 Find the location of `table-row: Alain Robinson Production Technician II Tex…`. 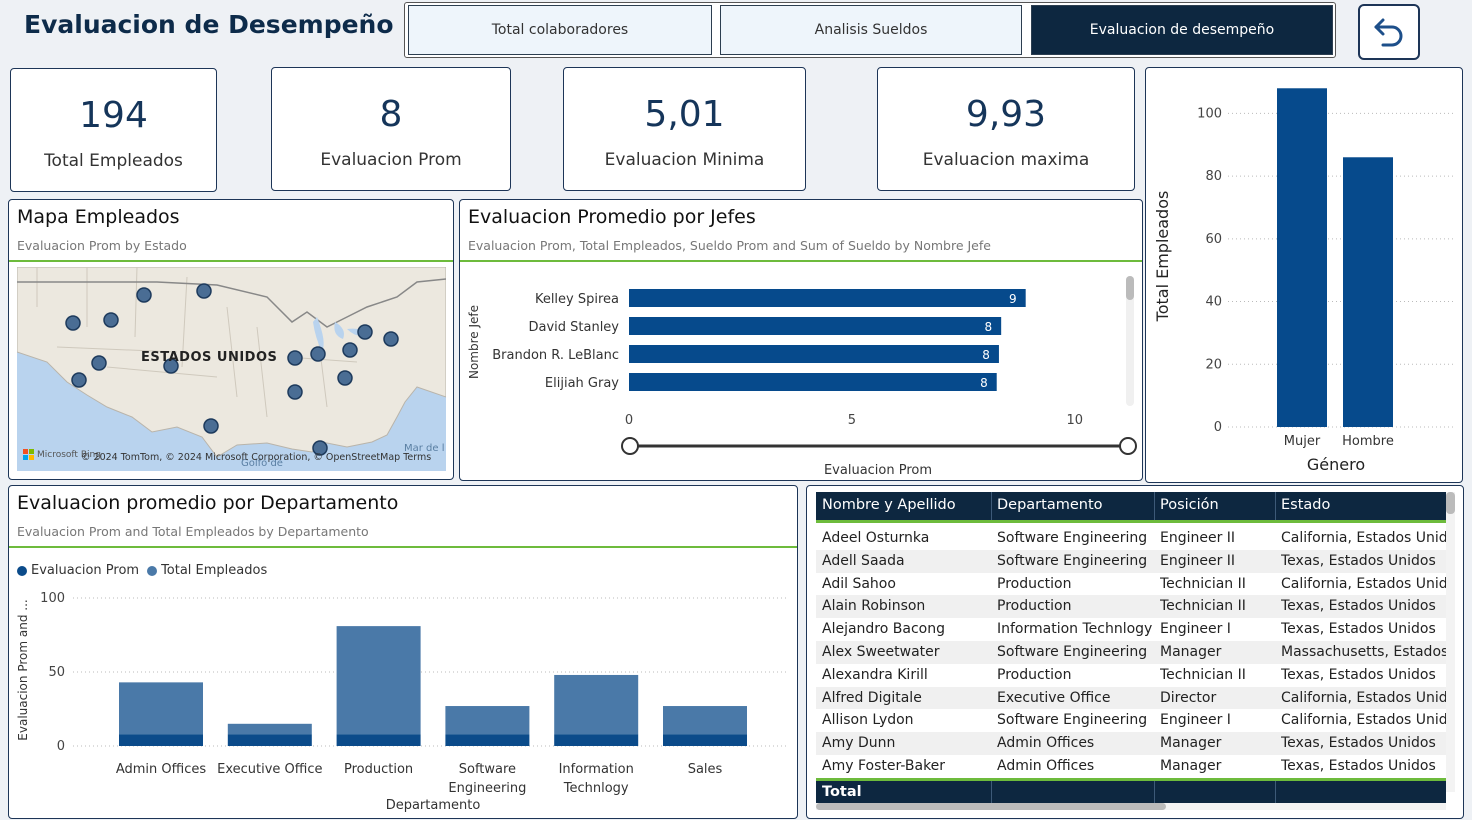

table-row: Alain Robinson Production Technician II Tex… is located at coordinates (1131, 607).